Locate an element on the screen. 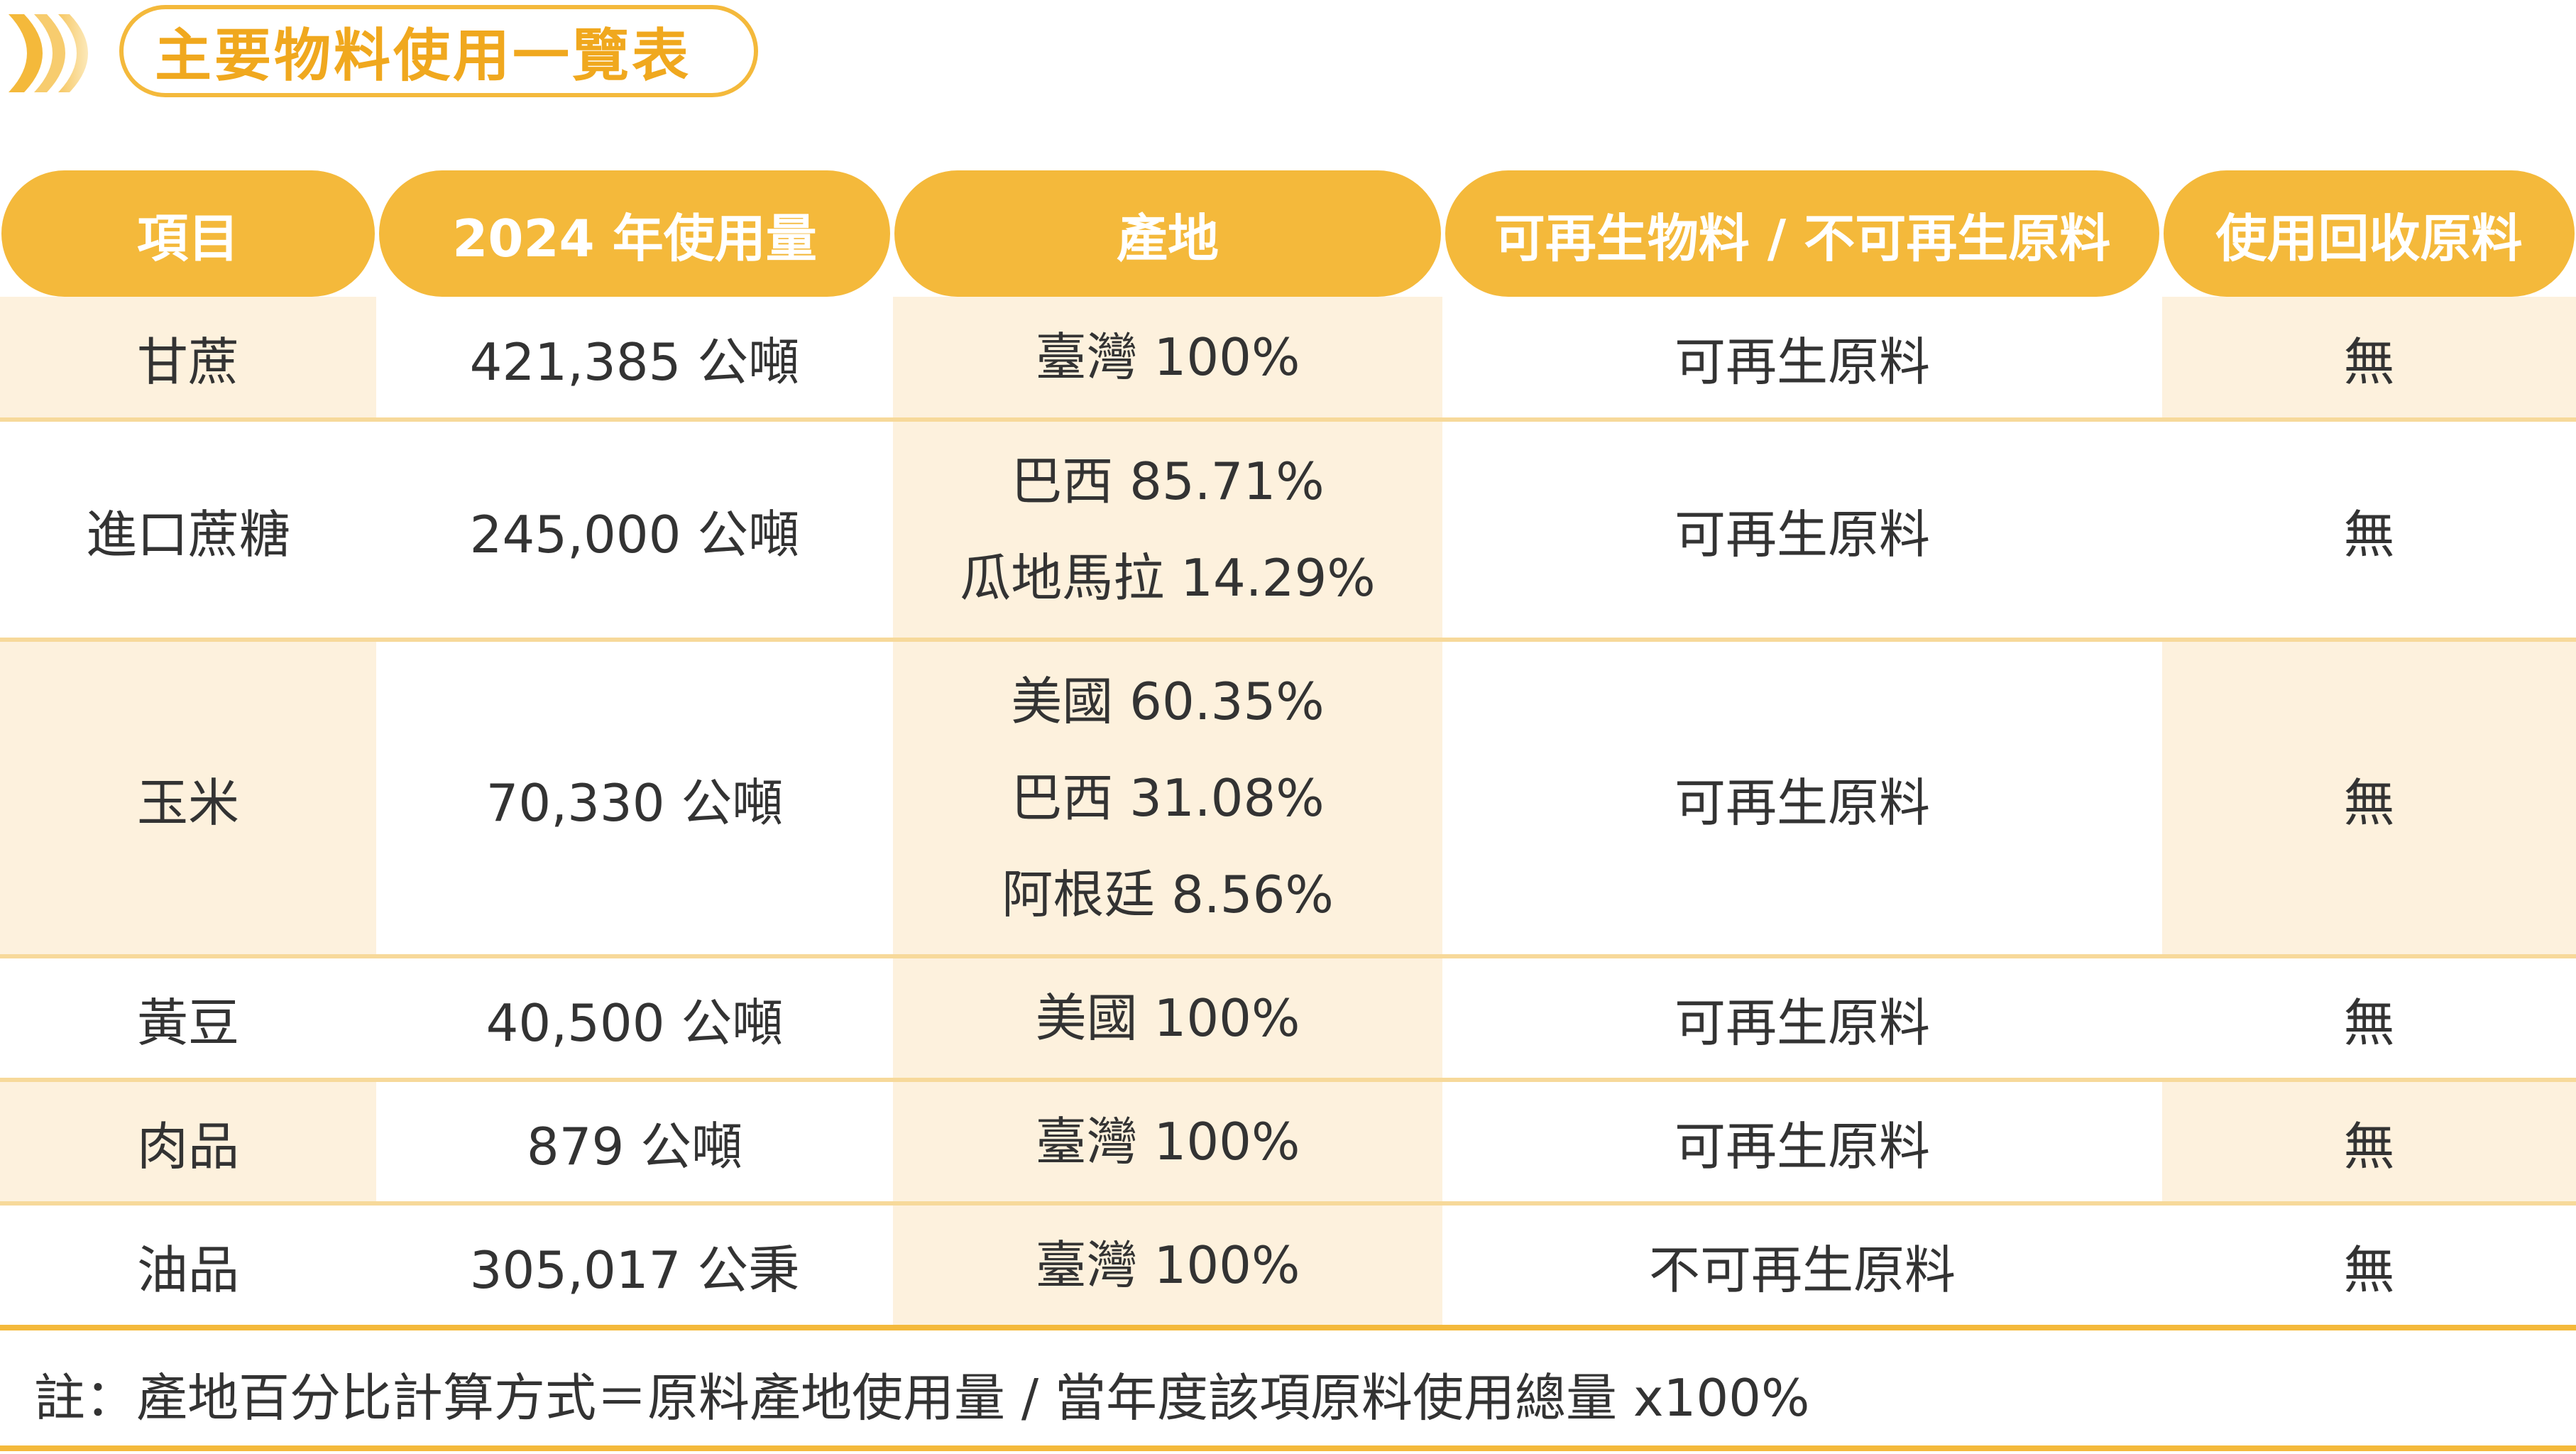  table-row: 甘蔗 421,385 公噸 臺灣 100% 可再生原料 無 is located at coordinates (1288, 359).